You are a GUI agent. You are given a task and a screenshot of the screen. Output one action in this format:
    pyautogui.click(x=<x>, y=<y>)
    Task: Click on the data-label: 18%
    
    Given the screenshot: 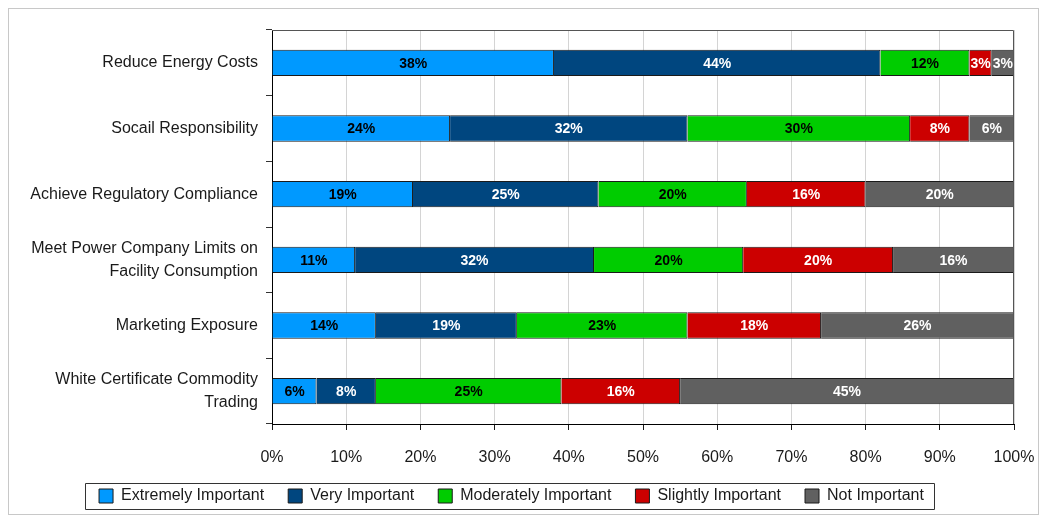 What is the action you would take?
    pyautogui.click(x=754, y=325)
    